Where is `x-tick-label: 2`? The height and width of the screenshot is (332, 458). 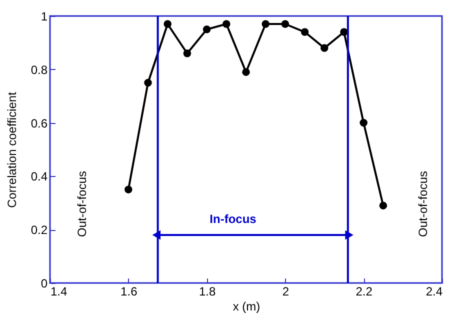 x-tick-label: 2 is located at coordinates (286, 291).